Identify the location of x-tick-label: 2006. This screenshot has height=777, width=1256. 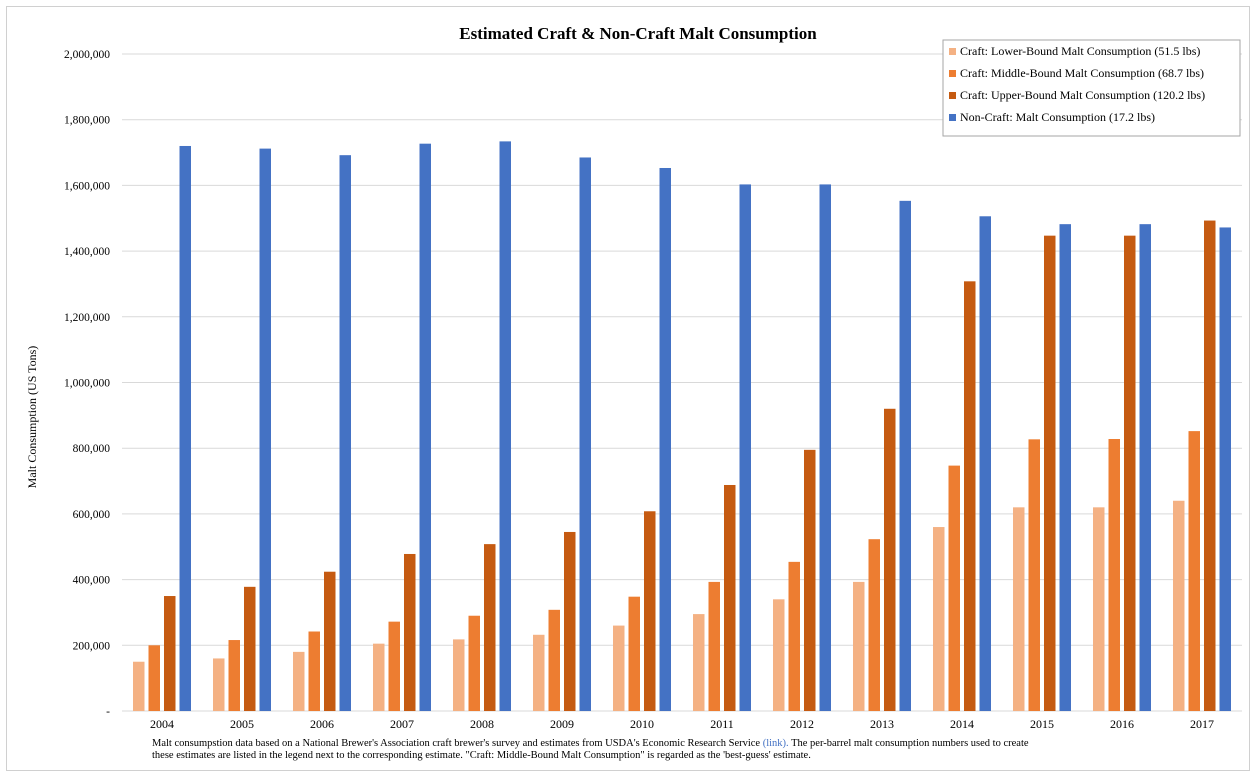
(322, 724).